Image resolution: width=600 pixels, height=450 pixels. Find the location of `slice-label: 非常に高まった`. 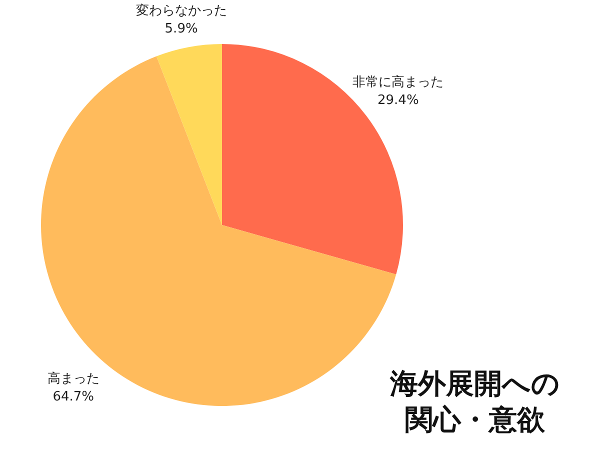

slice-label: 非常に高まった is located at coordinates (398, 82).